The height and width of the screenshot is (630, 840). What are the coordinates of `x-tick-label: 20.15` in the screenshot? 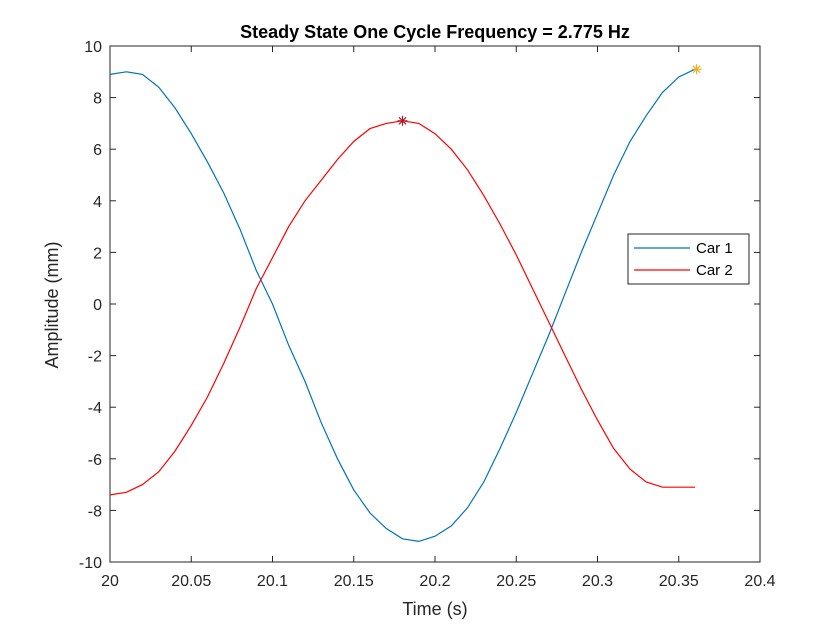 It's located at (354, 581).